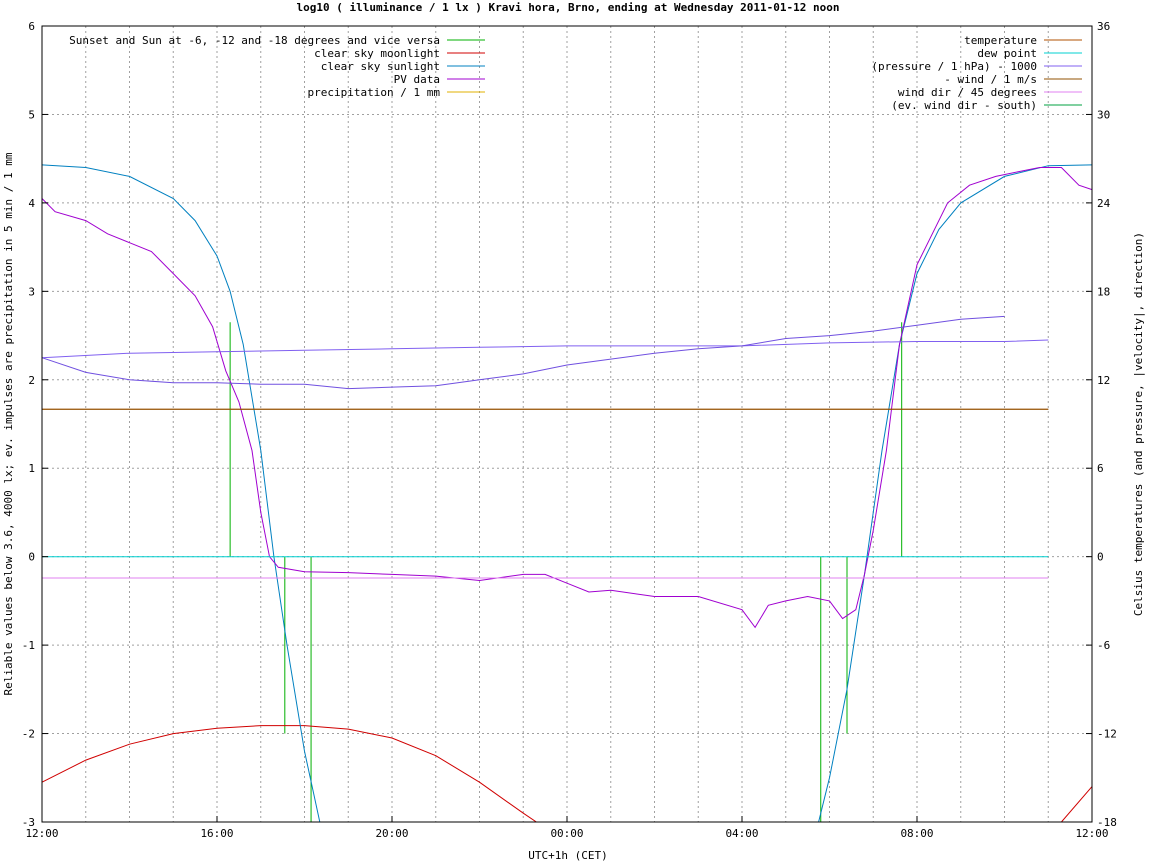 This screenshot has height=863, width=1151. Describe the element at coordinates (31, 114) in the screenshot. I see `y-tick-label: 5` at that location.